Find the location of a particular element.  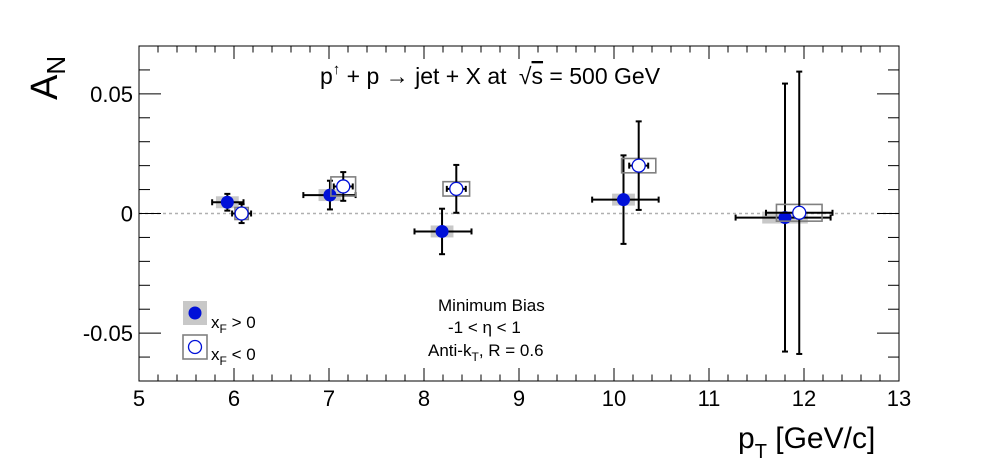

x-tick-label: 7 is located at coordinates (329, 398).